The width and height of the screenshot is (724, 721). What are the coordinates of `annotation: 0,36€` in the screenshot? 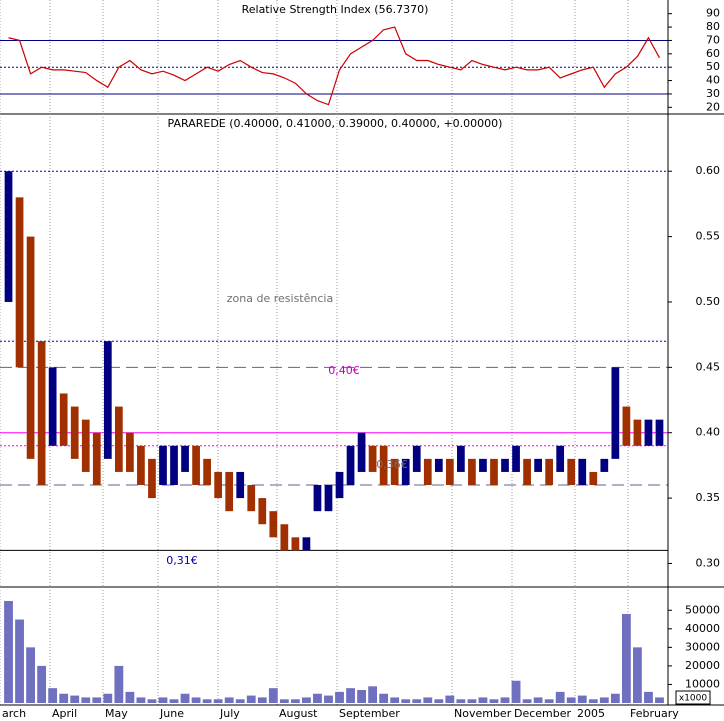 It's located at (392, 464).